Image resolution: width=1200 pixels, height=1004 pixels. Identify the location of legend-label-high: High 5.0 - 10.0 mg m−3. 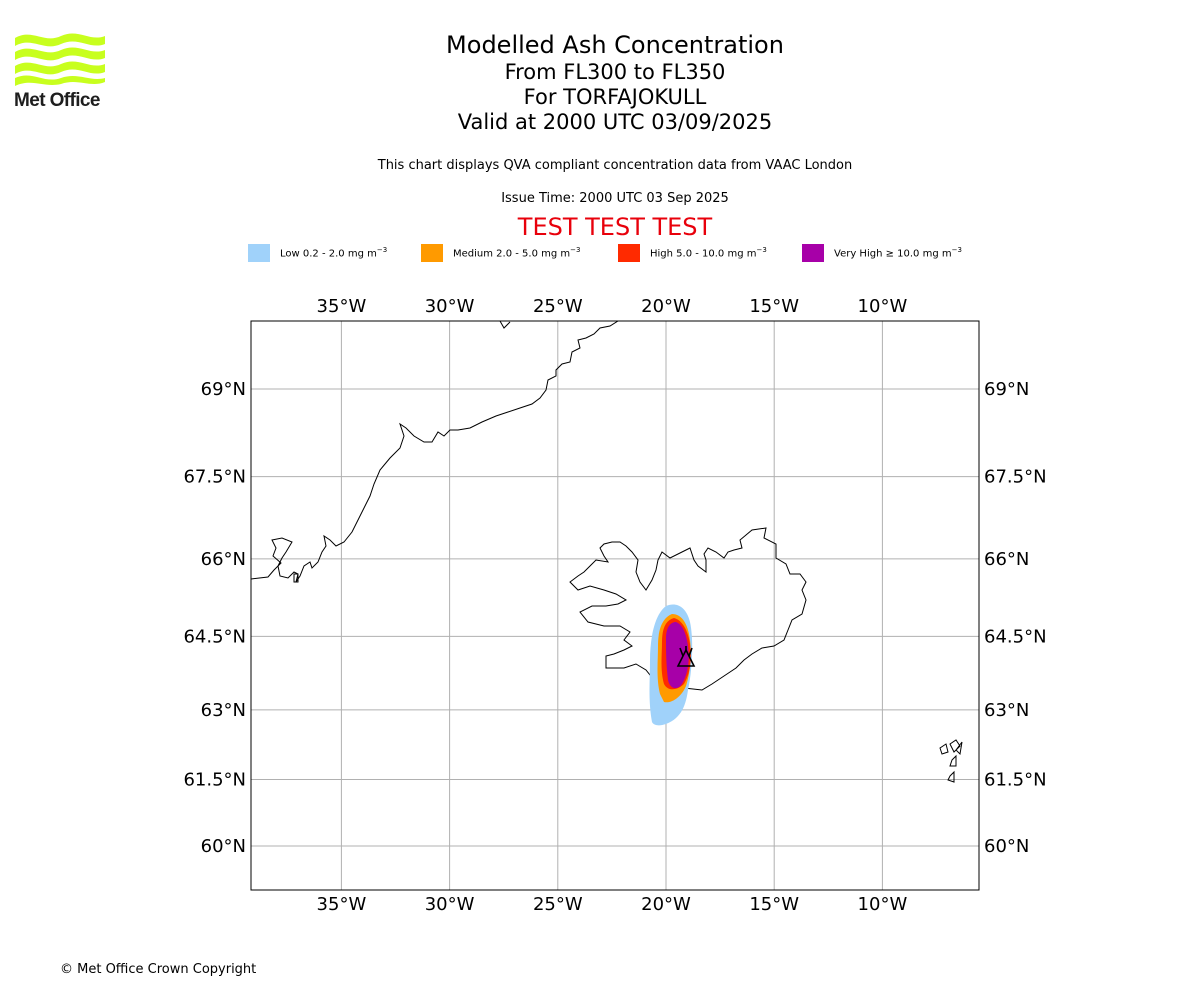
(708, 253).